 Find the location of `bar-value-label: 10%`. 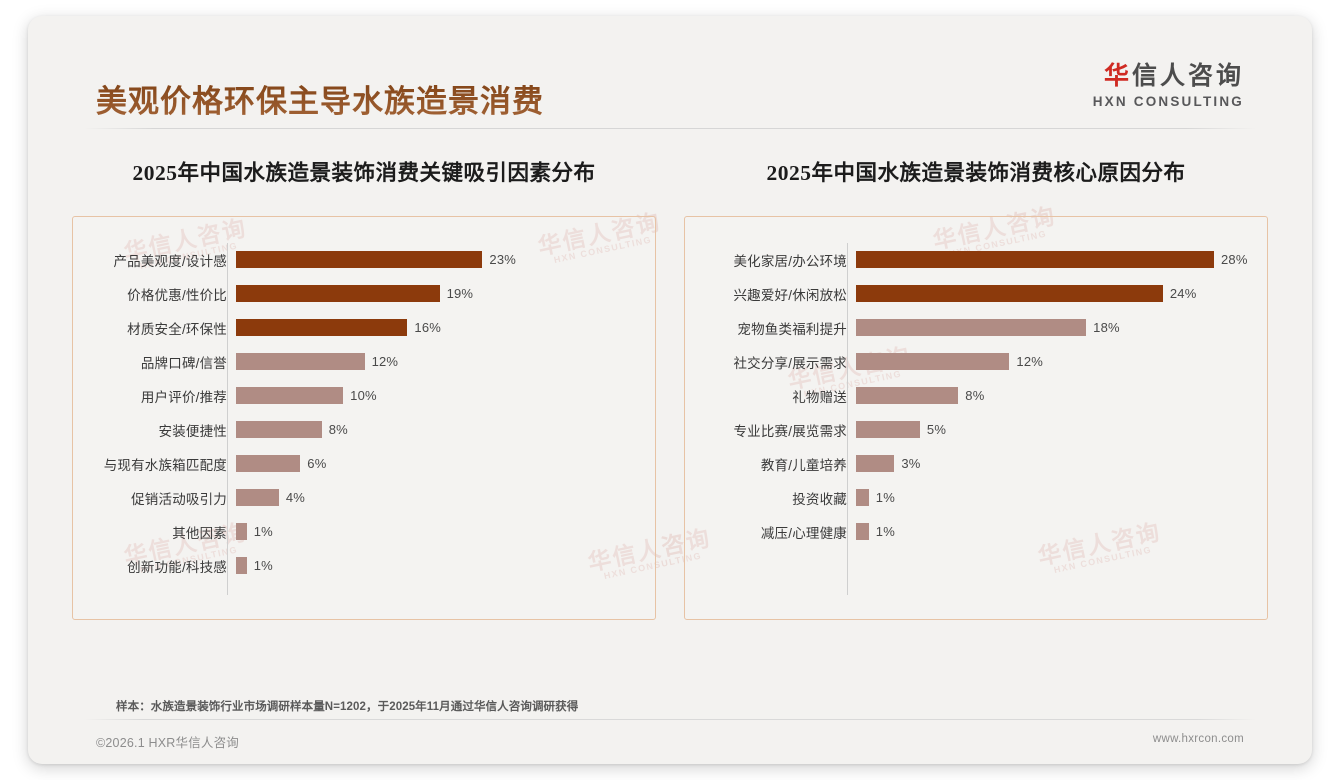

bar-value-label: 10% is located at coordinates (363, 395).